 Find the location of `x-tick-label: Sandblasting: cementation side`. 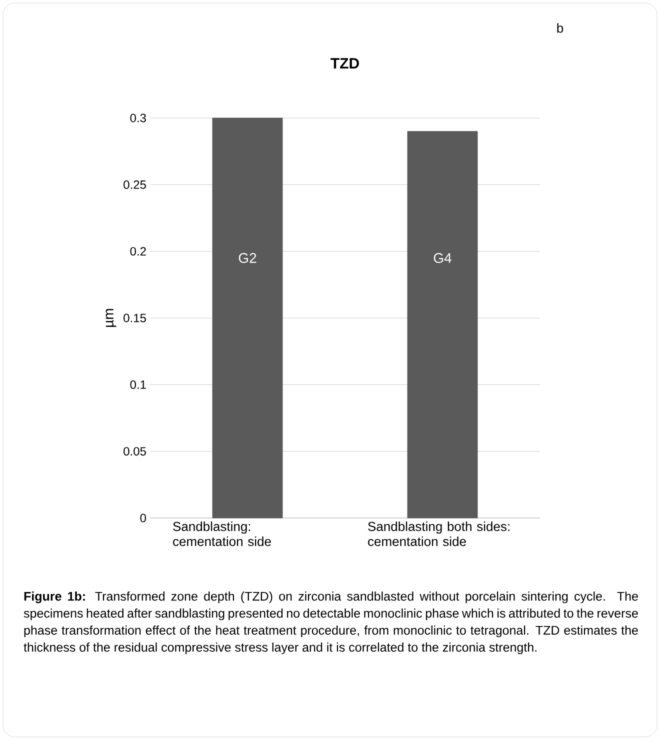

x-tick-label: Sandblasting: cementation side is located at coordinates (222, 534).